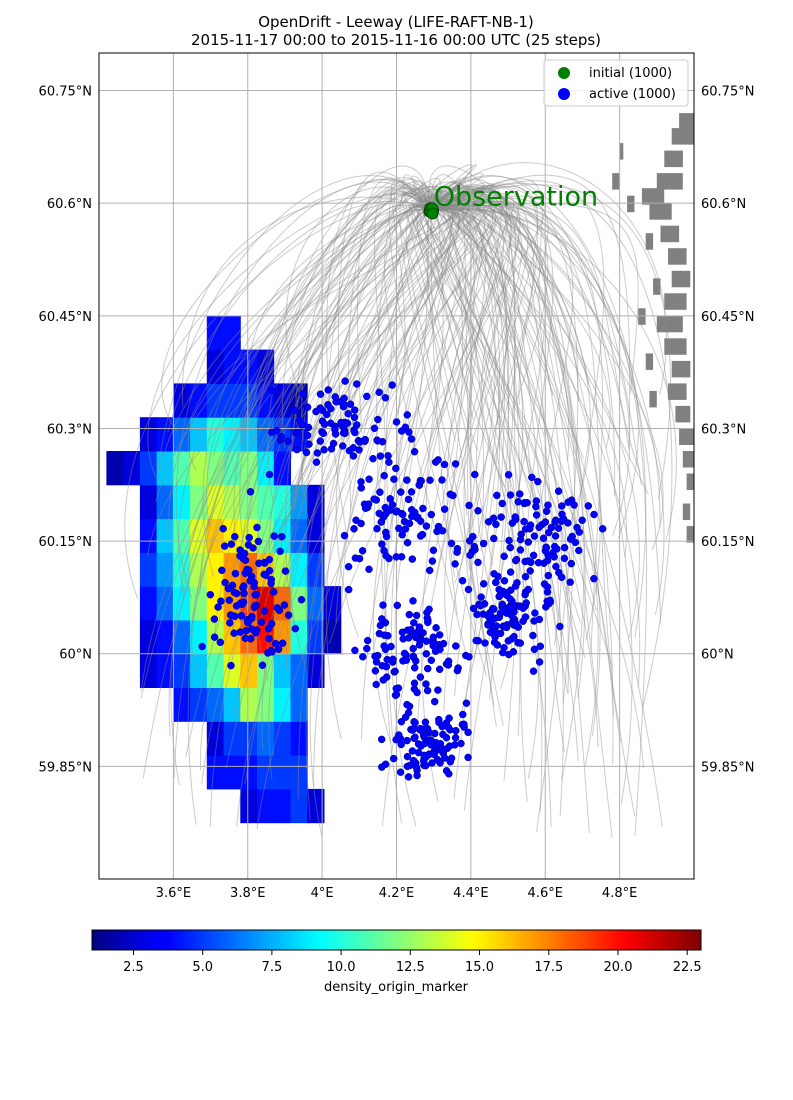  What do you see at coordinates (619, 893) in the screenshot?
I see `lon-tick-label: 4.8°E` at bounding box center [619, 893].